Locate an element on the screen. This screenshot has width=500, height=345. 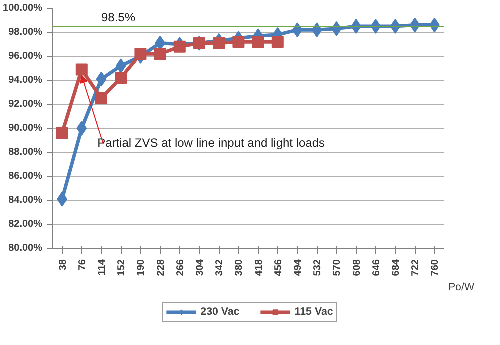
x-tick-label: 684 is located at coordinates (396, 267).